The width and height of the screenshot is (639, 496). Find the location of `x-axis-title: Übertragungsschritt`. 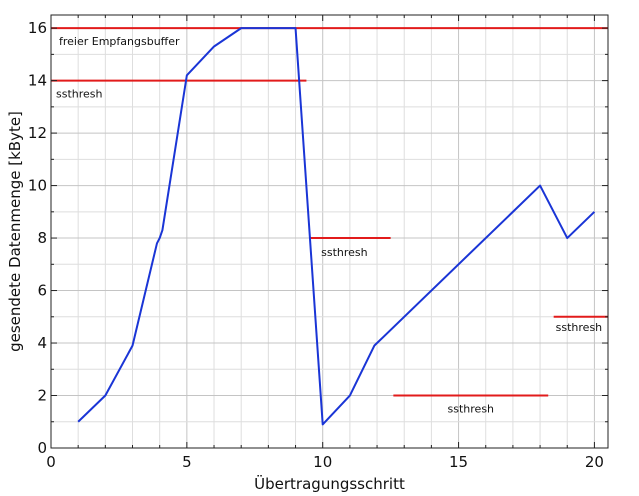

x-axis-title: Übertragungsschritt is located at coordinates (329, 483).